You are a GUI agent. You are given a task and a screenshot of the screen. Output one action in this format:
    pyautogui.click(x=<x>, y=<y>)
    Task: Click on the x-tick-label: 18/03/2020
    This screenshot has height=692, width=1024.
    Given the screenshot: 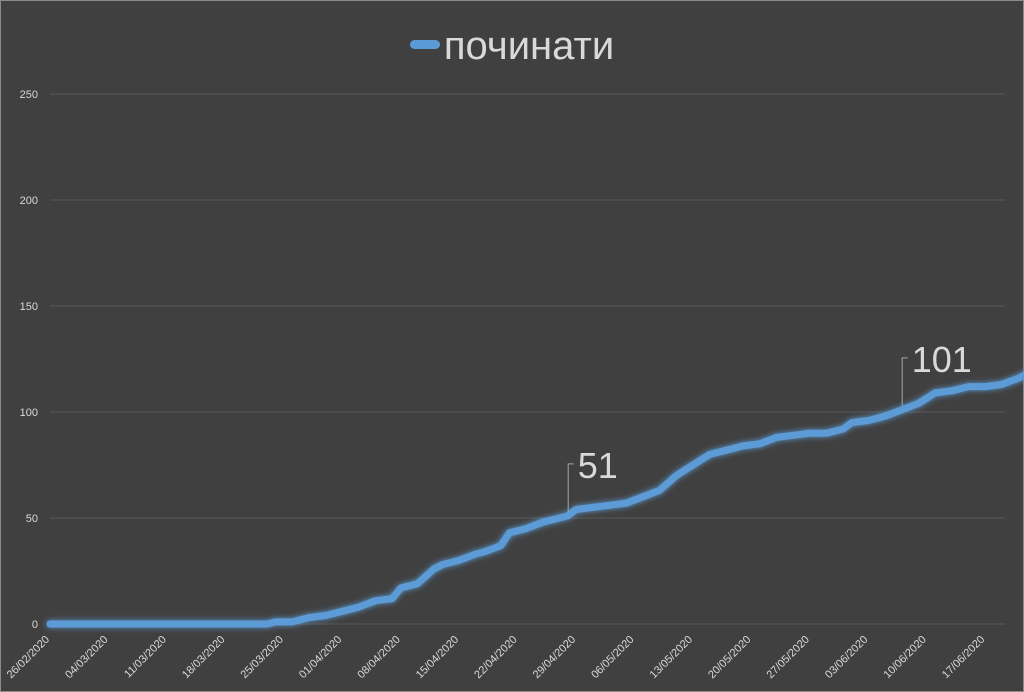 What is the action you would take?
    pyautogui.click(x=203, y=657)
    